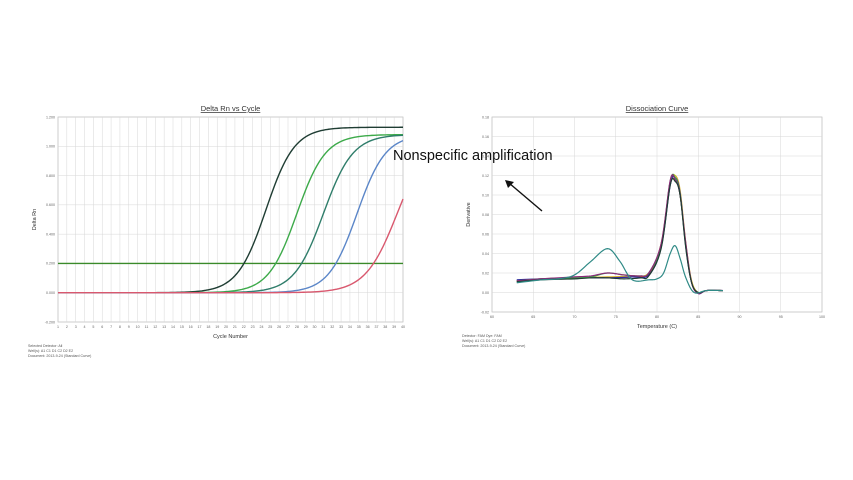 This screenshot has height=480, width=853. What do you see at coordinates (253, 327) in the screenshot?
I see `x-tick-label: 23` at bounding box center [253, 327].